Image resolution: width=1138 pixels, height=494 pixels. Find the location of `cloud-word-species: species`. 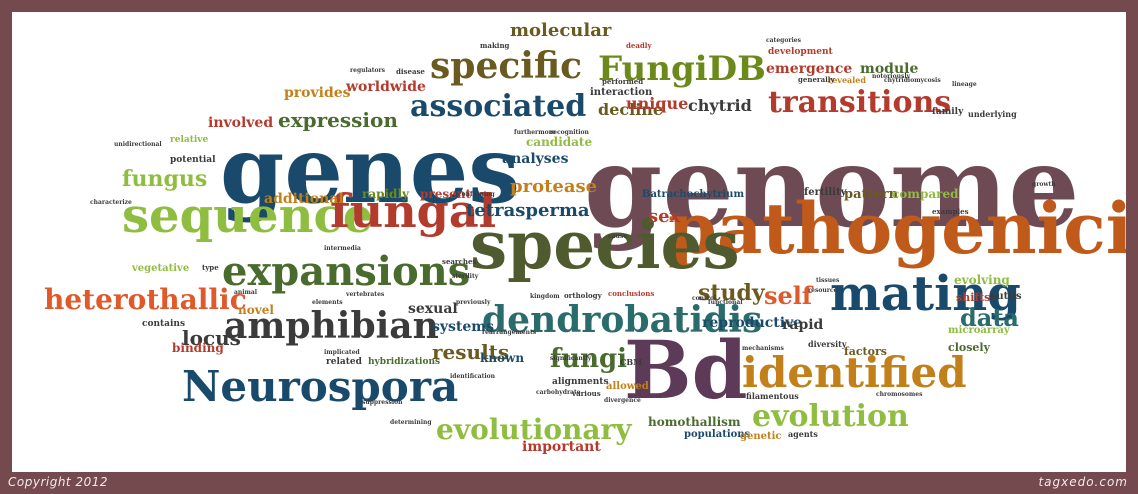

cloud-word-species: species is located at coordinates (605, 245).